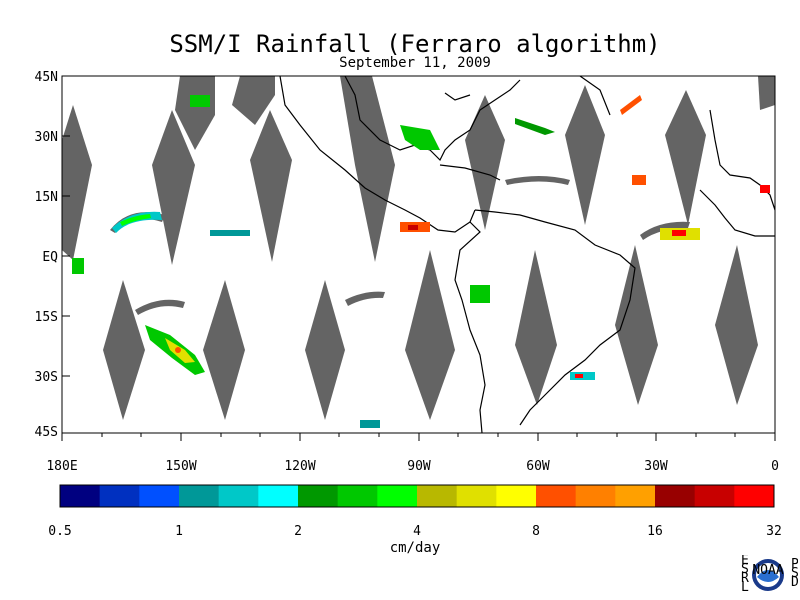 Image resolution: width=800 pixels, height=600 pixels. I want to click on logo-letter: P, so click(794, 564).